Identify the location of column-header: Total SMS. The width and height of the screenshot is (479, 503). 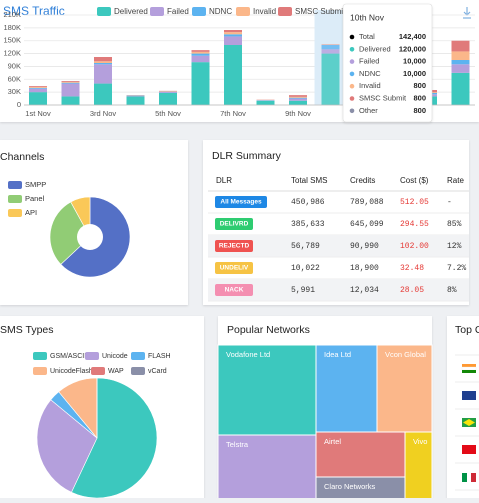
(309, 180).